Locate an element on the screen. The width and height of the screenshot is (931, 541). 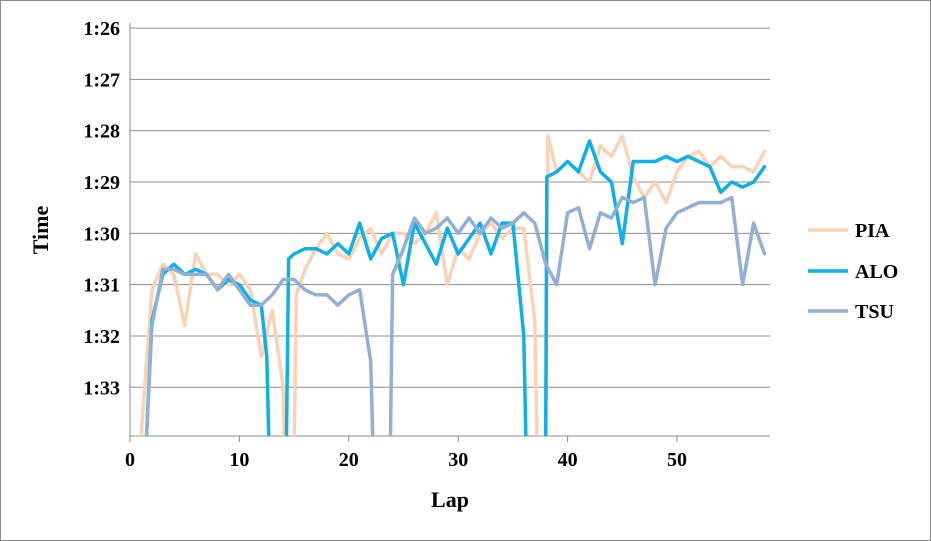
legend: PIA ALO TSU is located at coordinates (853, 271).